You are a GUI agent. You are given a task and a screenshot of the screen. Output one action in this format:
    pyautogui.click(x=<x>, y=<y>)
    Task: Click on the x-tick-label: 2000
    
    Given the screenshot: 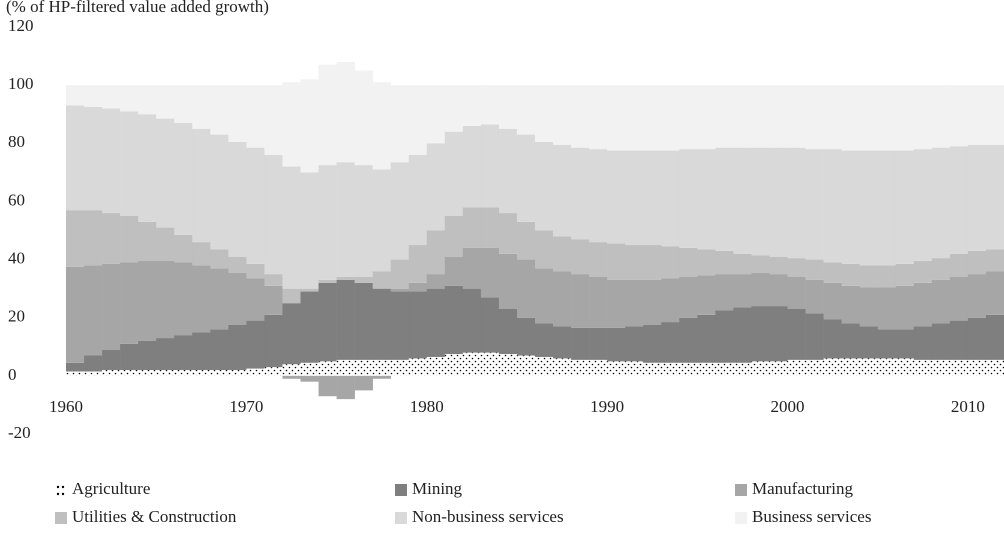 What is the action you would take?
    pyautogui.click(x=788, y=406)
    